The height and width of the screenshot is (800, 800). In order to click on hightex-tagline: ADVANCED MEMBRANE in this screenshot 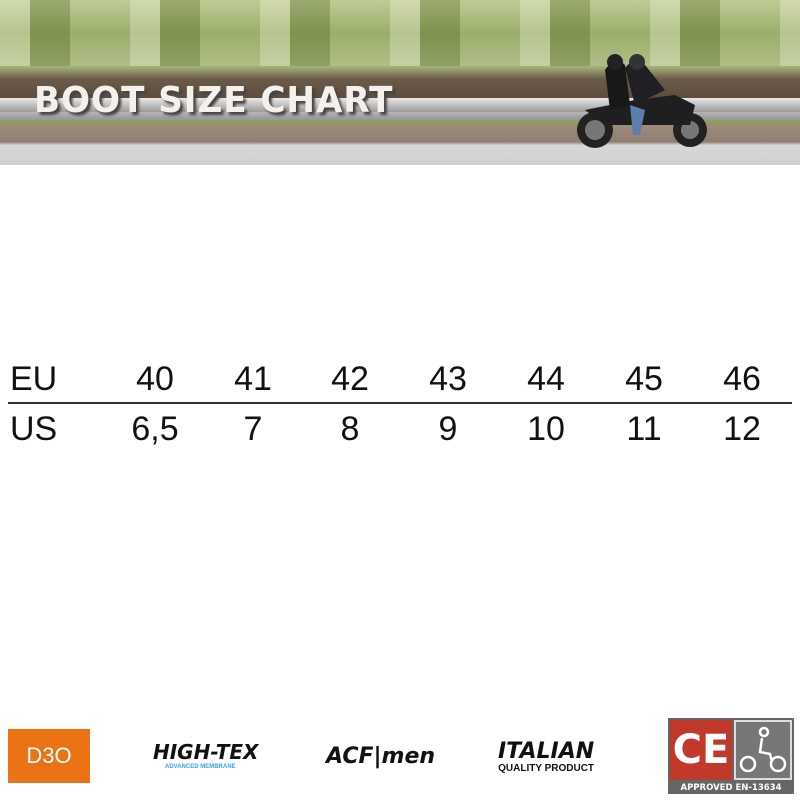, I will do `click(200, 767)`.